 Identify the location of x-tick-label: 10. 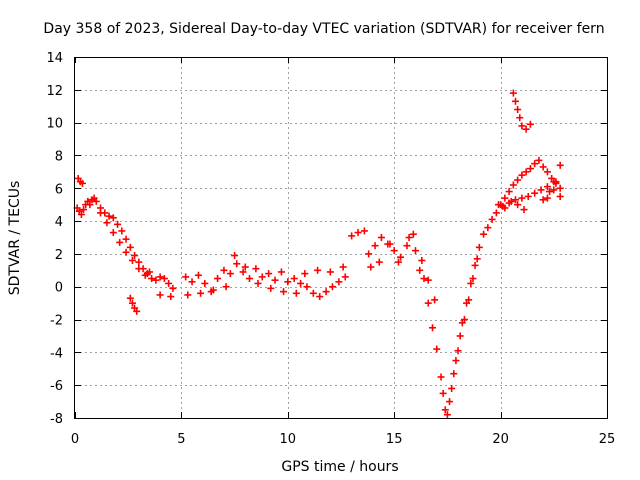
(288, 439).